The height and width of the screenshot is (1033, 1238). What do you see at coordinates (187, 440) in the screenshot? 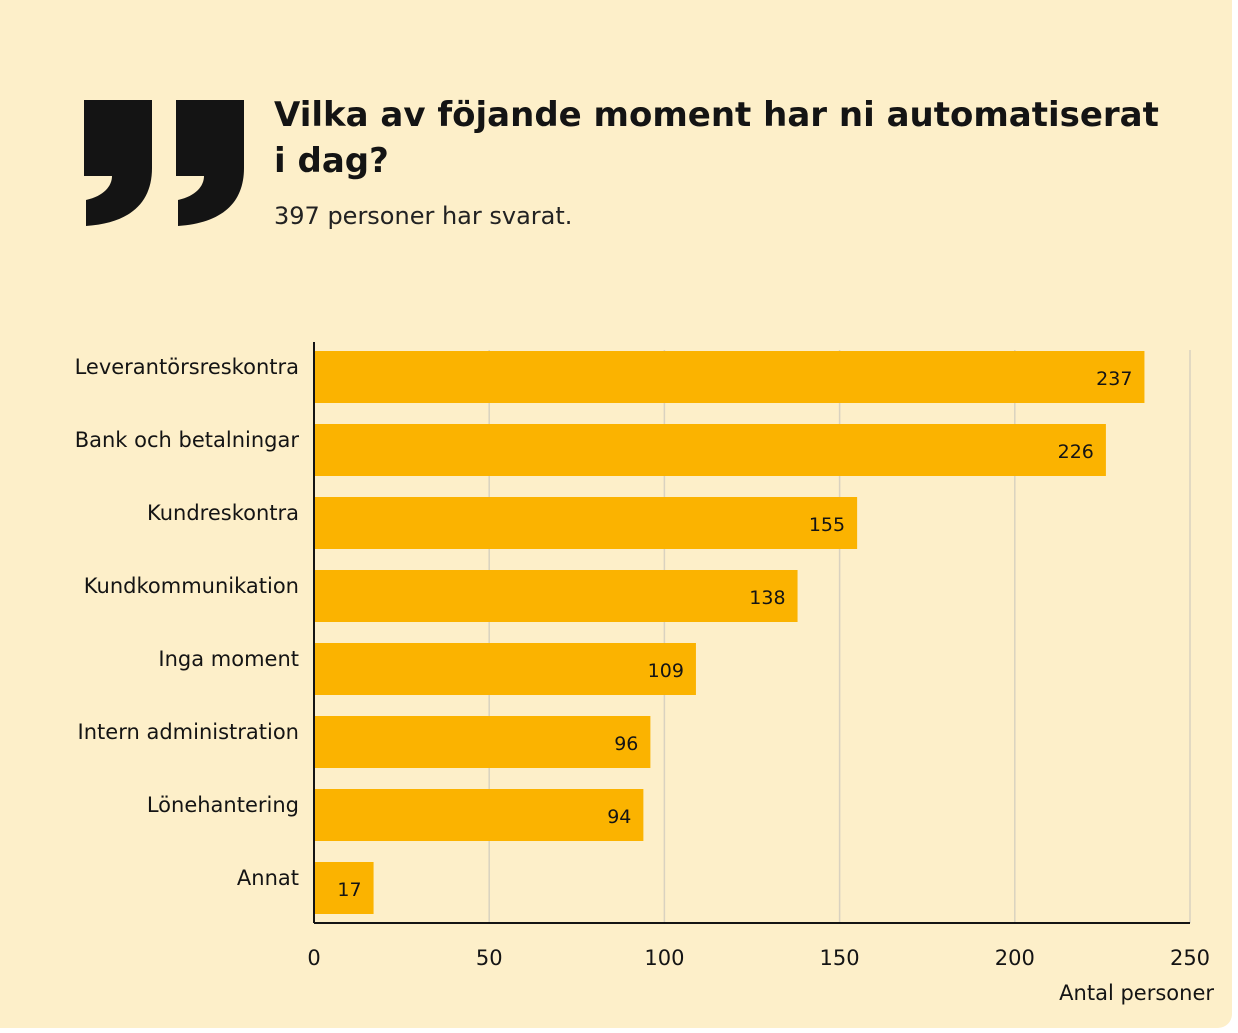
I see `category-label: Bank och betalningar` at bounding box center [187, 440].